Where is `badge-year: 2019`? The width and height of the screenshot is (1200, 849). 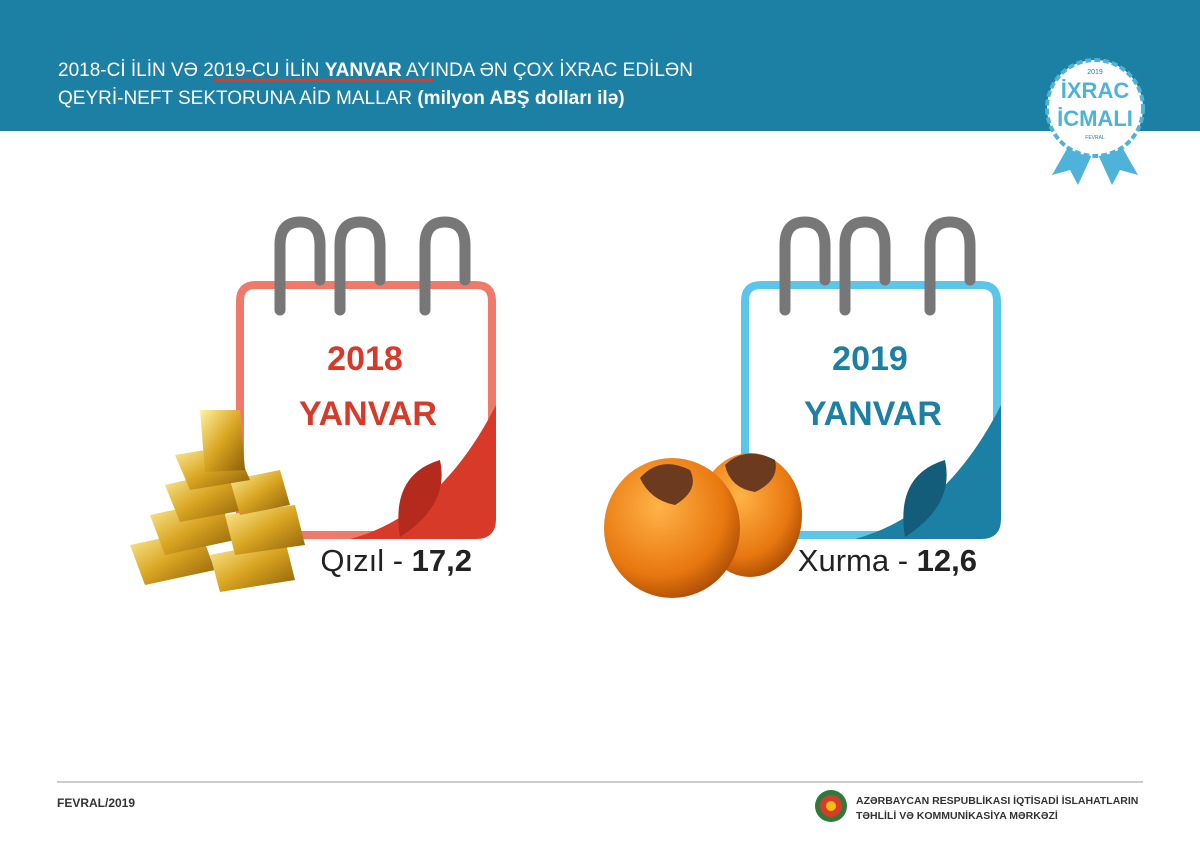 badge-year: 2019 is located at coordinates (1095, 72).